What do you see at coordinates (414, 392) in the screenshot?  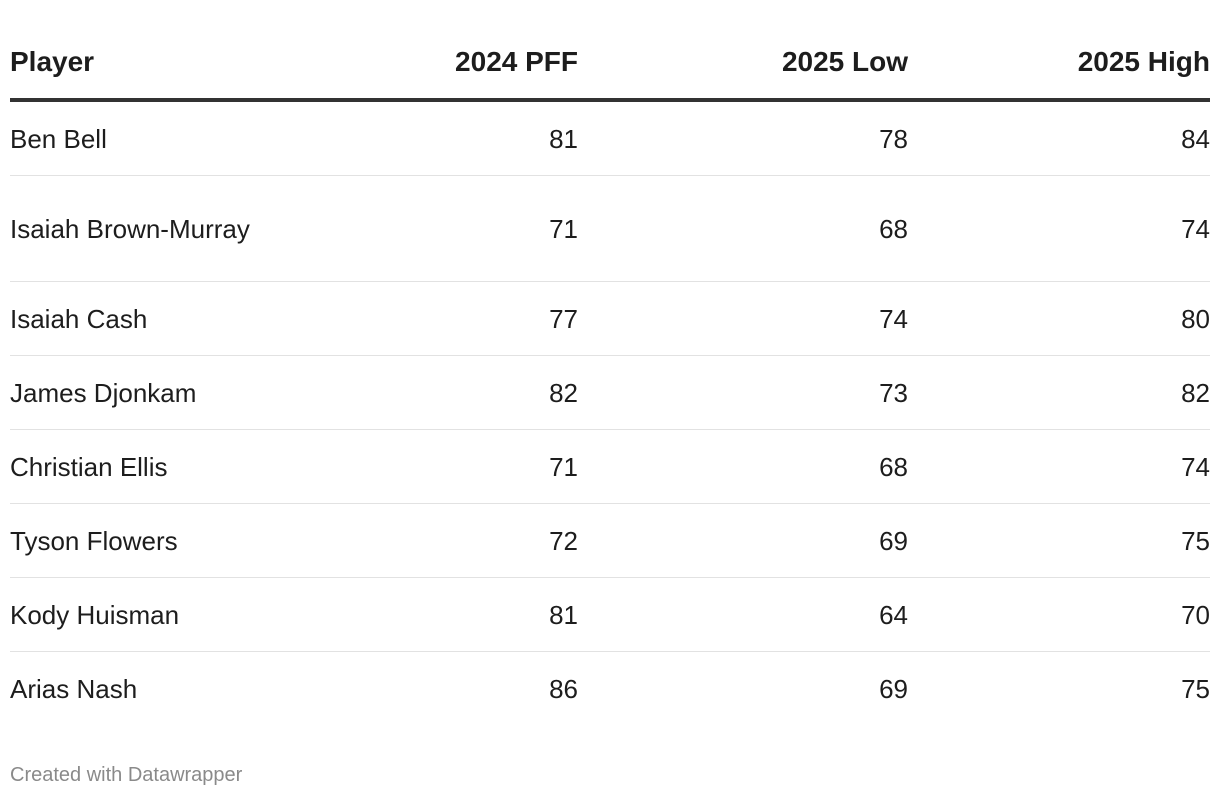 I see `cell-2024-pff: 82` at bounding box center [414, 392].